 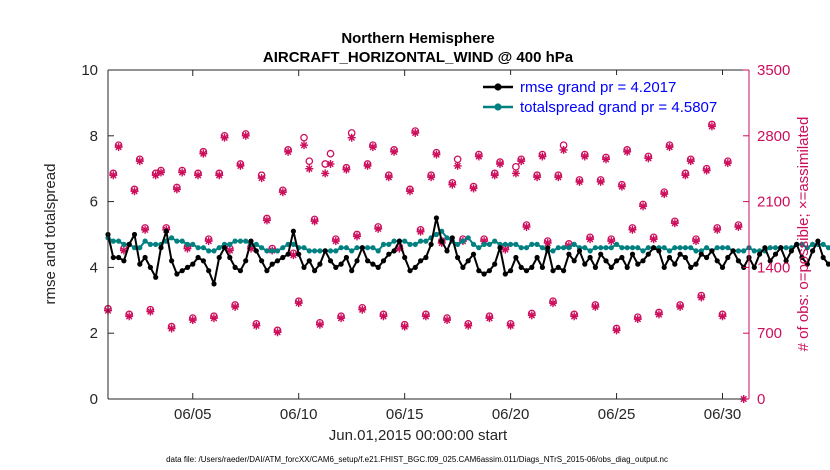 What do you see at coordinates (617, 414) in the screenshot?
I see `x-tick-label: 06/25` at bounding box center [617, 414].